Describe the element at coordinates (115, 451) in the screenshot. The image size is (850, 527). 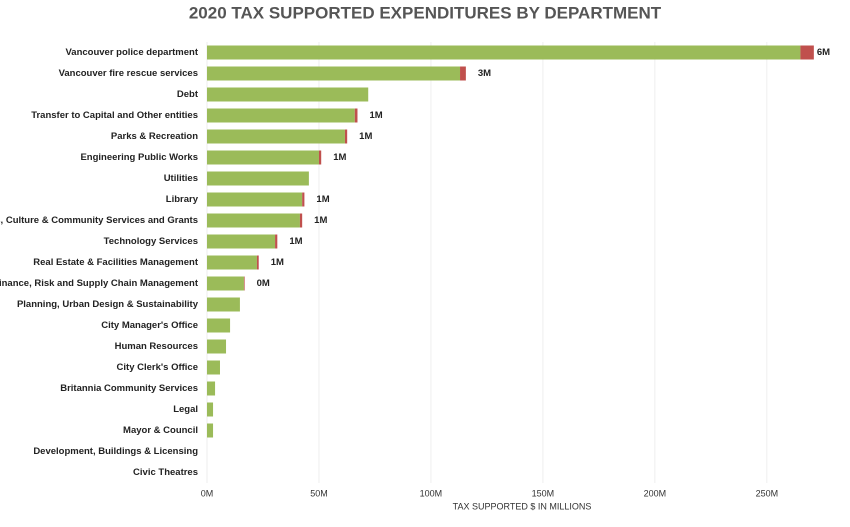
I see `category-label: Development, Buildings & Licensing` at that location.